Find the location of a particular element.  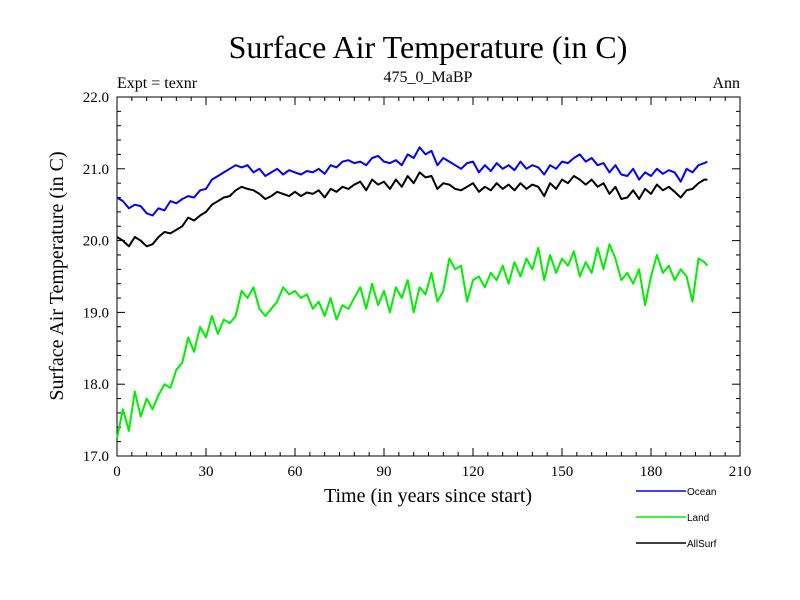

y-tick-label: 17.0 is located at coordinates (96, 457).